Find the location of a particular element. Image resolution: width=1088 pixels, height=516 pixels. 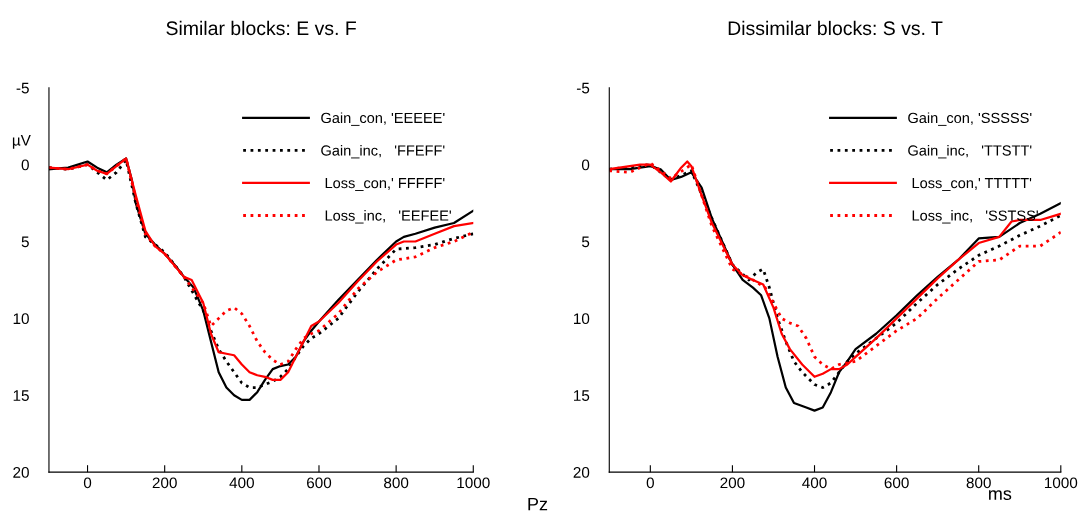

legend-label: Loss_con,' TTTTT' is located at coordinates (972, 184).